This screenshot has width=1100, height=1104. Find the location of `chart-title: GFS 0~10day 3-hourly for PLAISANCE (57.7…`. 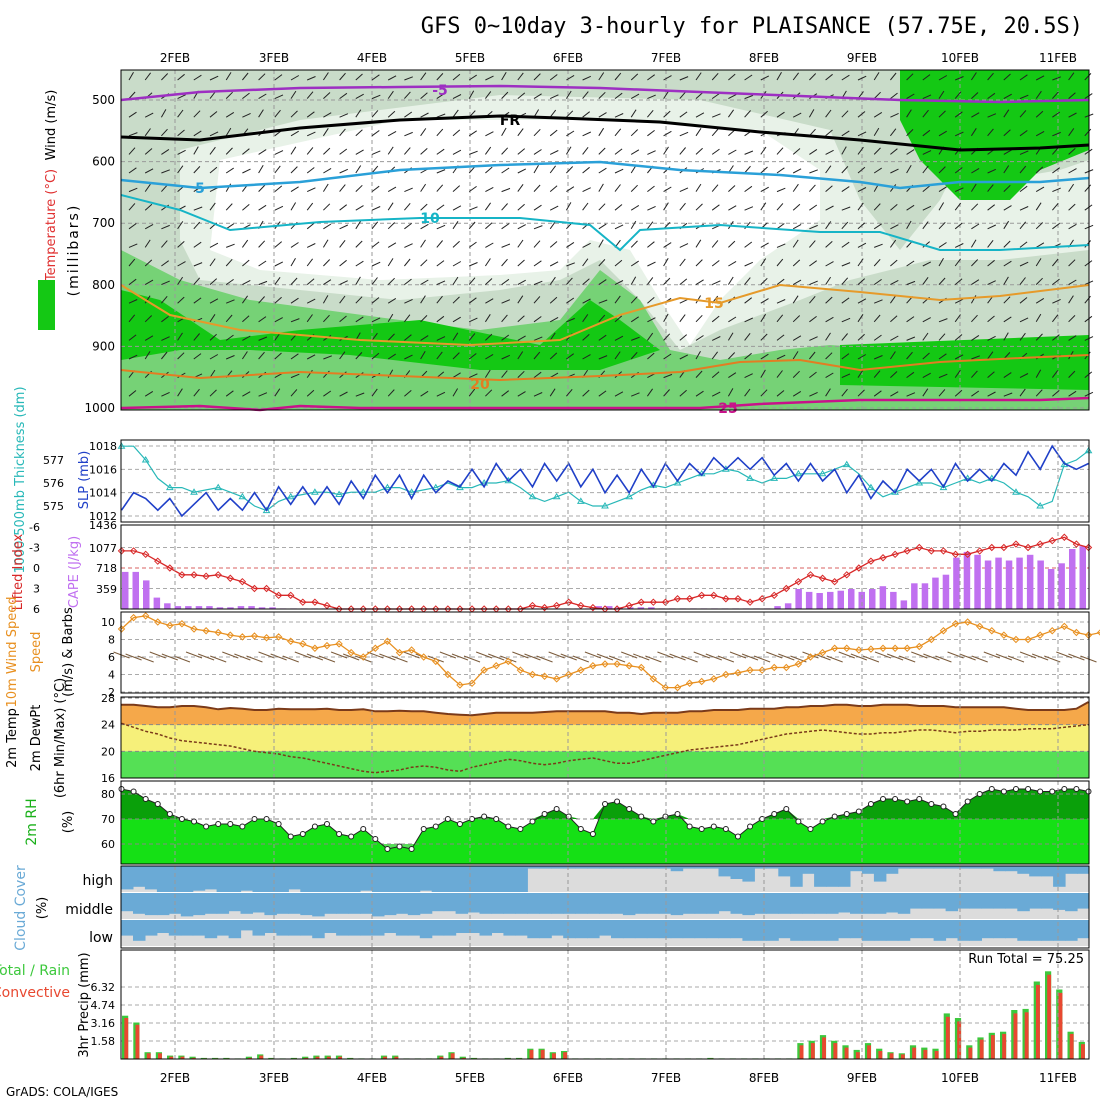

chart-title: GFS 0~10day 3-hourly for PLAISANCE (57.7… is located at coordinates (752, 26).